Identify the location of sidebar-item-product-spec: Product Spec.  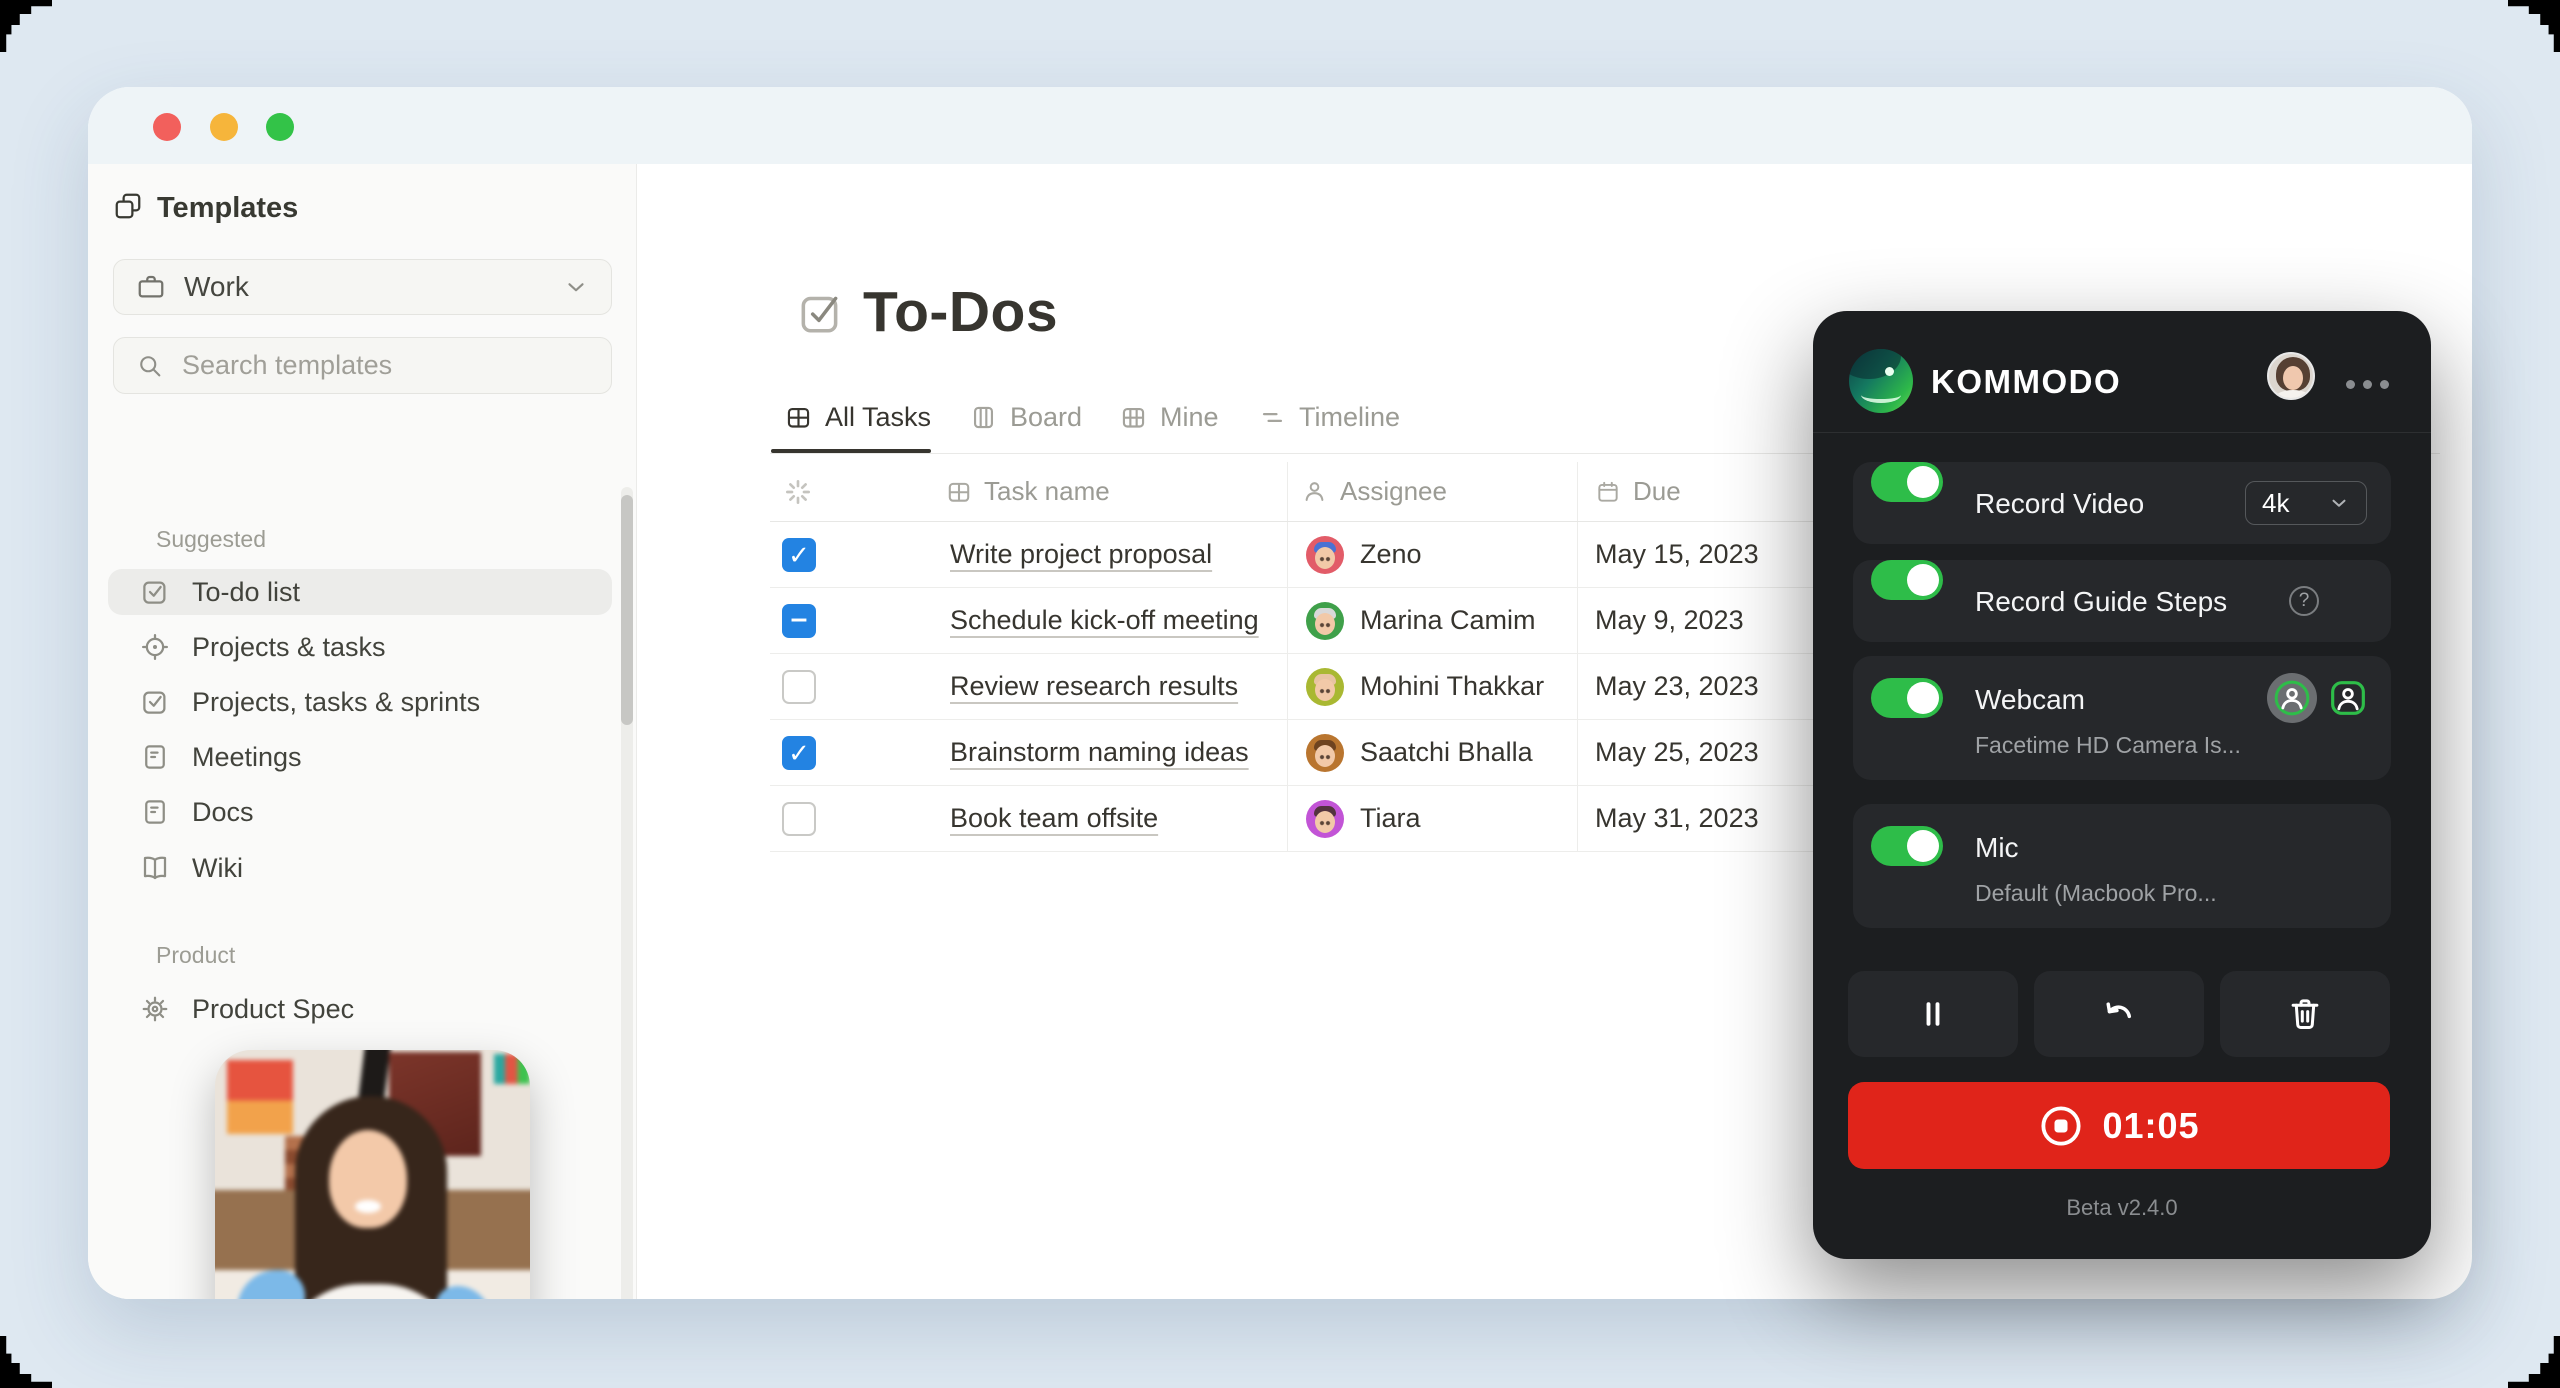
(360, 1009).